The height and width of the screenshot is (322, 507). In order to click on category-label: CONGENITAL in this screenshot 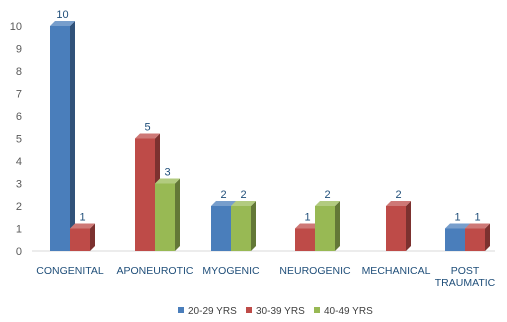, I will do `click(70, 271)`.